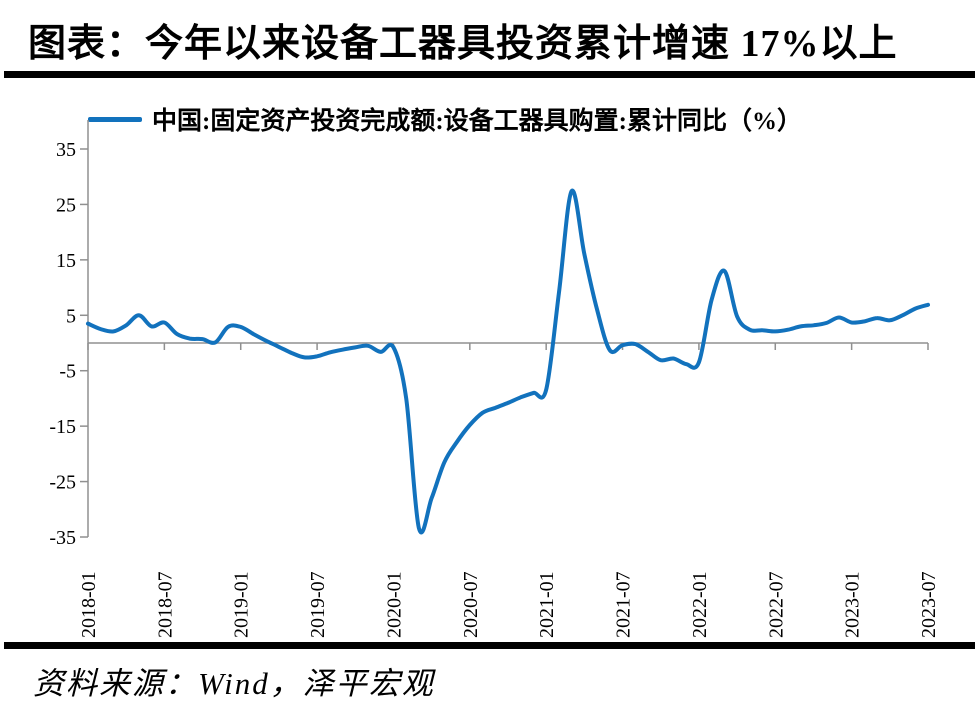  What do you see at coordinates (67, 372) in the screenshot?
I see `svg-text: -5` at bounding box center [67, 372].